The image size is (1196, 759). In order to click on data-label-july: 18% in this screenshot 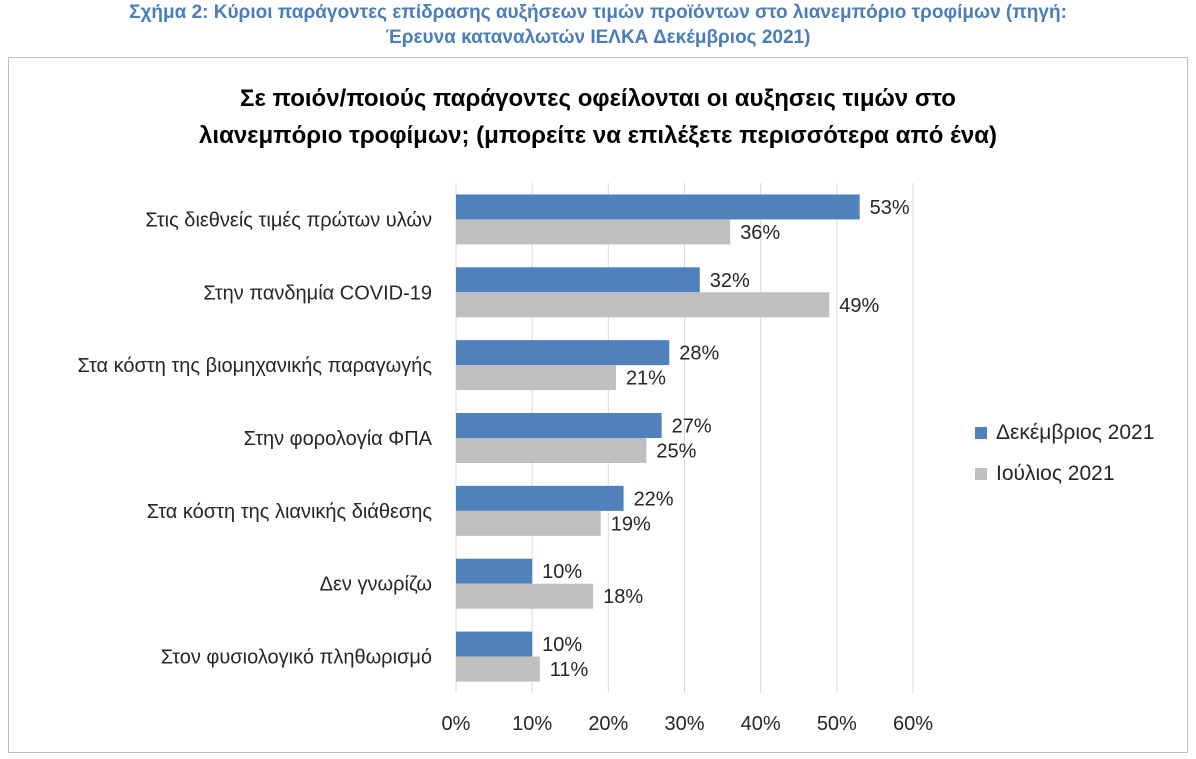, I will do `click(623, 597)`.